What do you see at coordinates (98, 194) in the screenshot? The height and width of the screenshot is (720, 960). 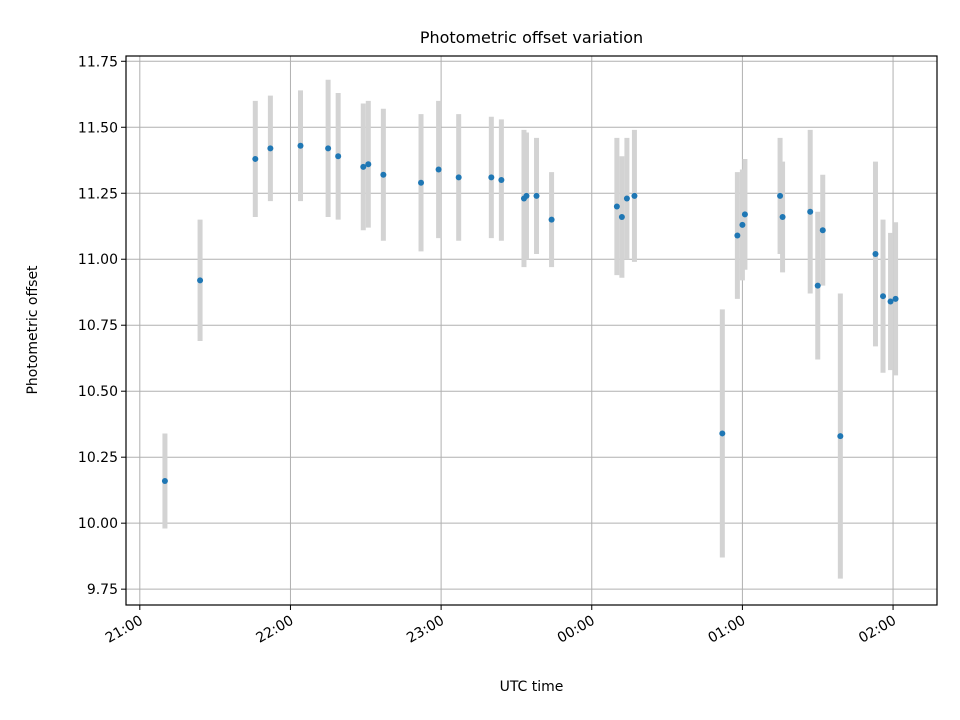 I see `y-tick-label: 11.25` at bounding box center [98, 194].